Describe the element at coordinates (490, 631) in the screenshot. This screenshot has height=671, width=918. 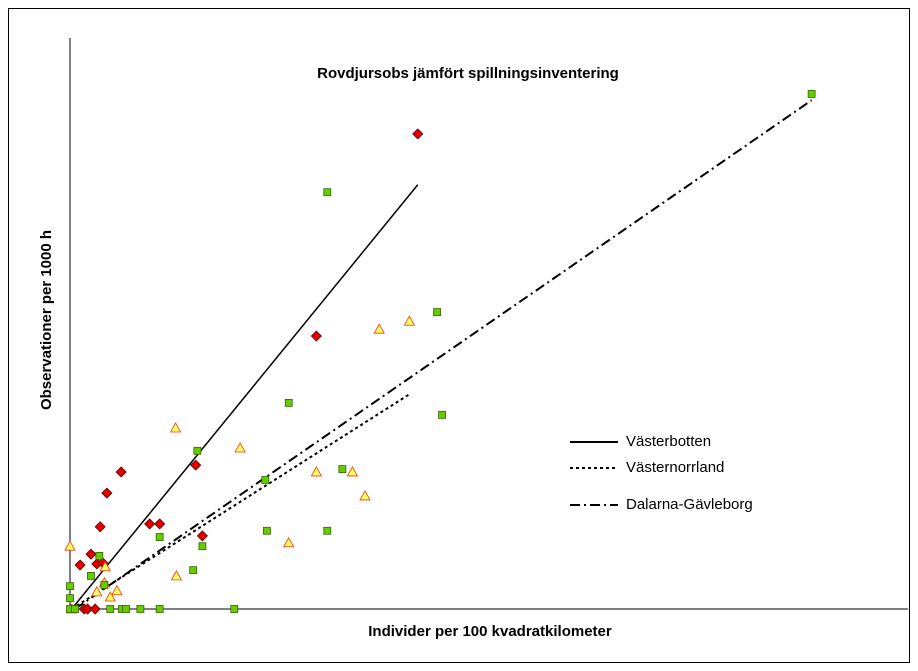
I see `x-axis-label: Individer per 100 kvadratkilometer` at that location.